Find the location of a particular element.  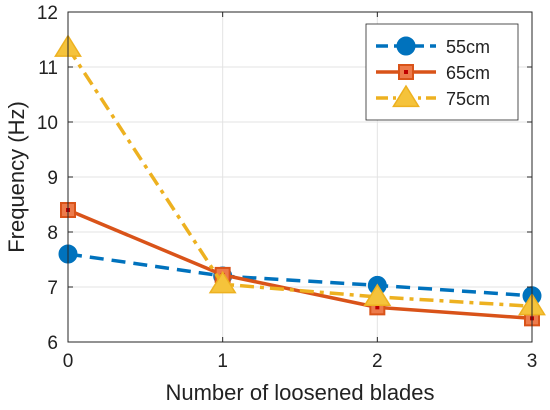

y-tick-label: 8 is located at coordinates (52, 233).